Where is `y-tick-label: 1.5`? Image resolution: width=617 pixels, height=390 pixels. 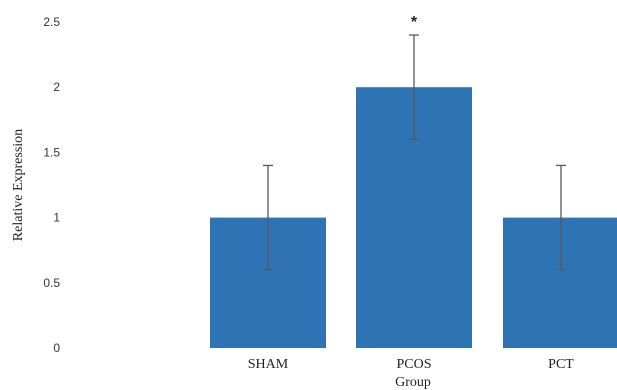 y-tick-label: 1.5 is located at coordinates (51, 152).